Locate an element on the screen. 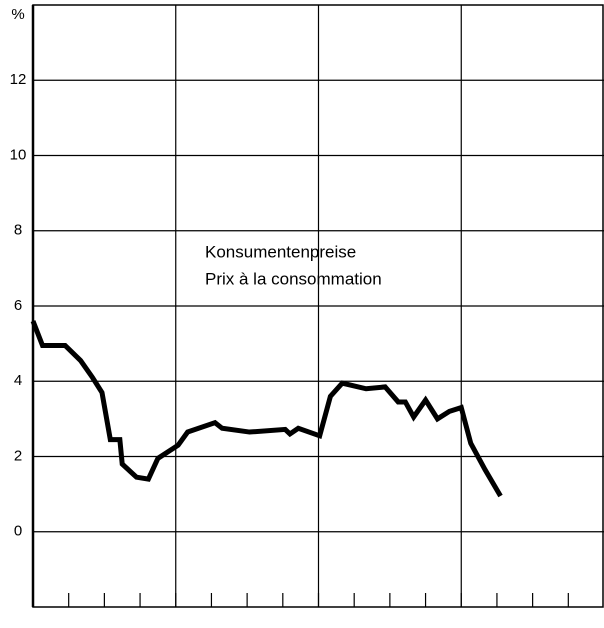  y-tick-label: 8 is located at coordinates (18, 230).